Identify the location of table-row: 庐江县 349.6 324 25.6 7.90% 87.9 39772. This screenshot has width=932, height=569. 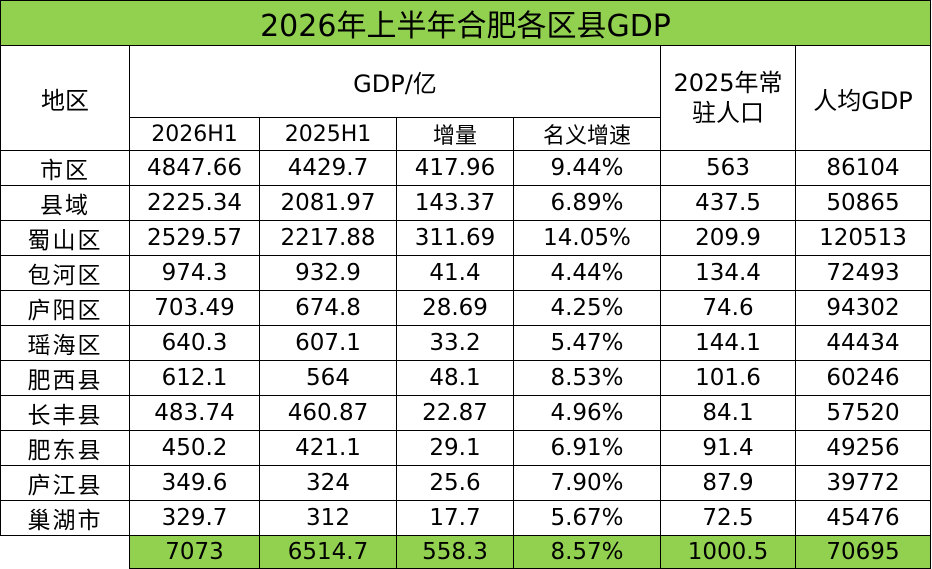
(465, 483).